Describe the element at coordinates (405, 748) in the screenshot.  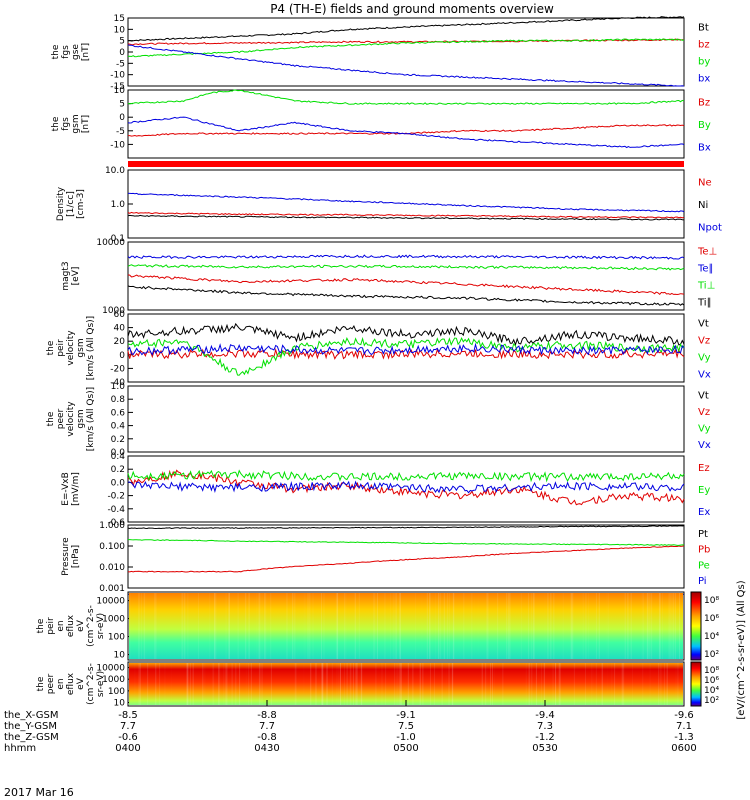
I see `x-tick-label: 0500` at that location.